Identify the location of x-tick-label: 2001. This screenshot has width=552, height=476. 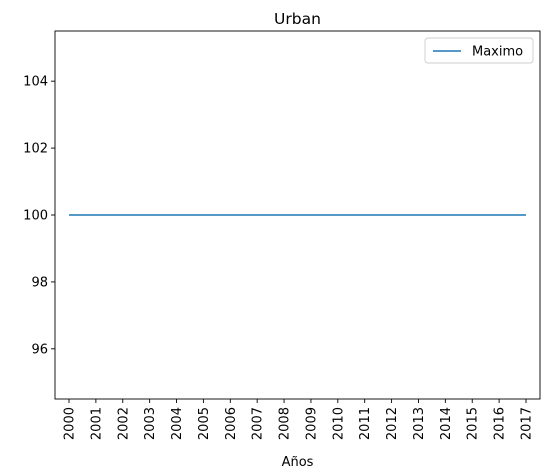
(96, 423).